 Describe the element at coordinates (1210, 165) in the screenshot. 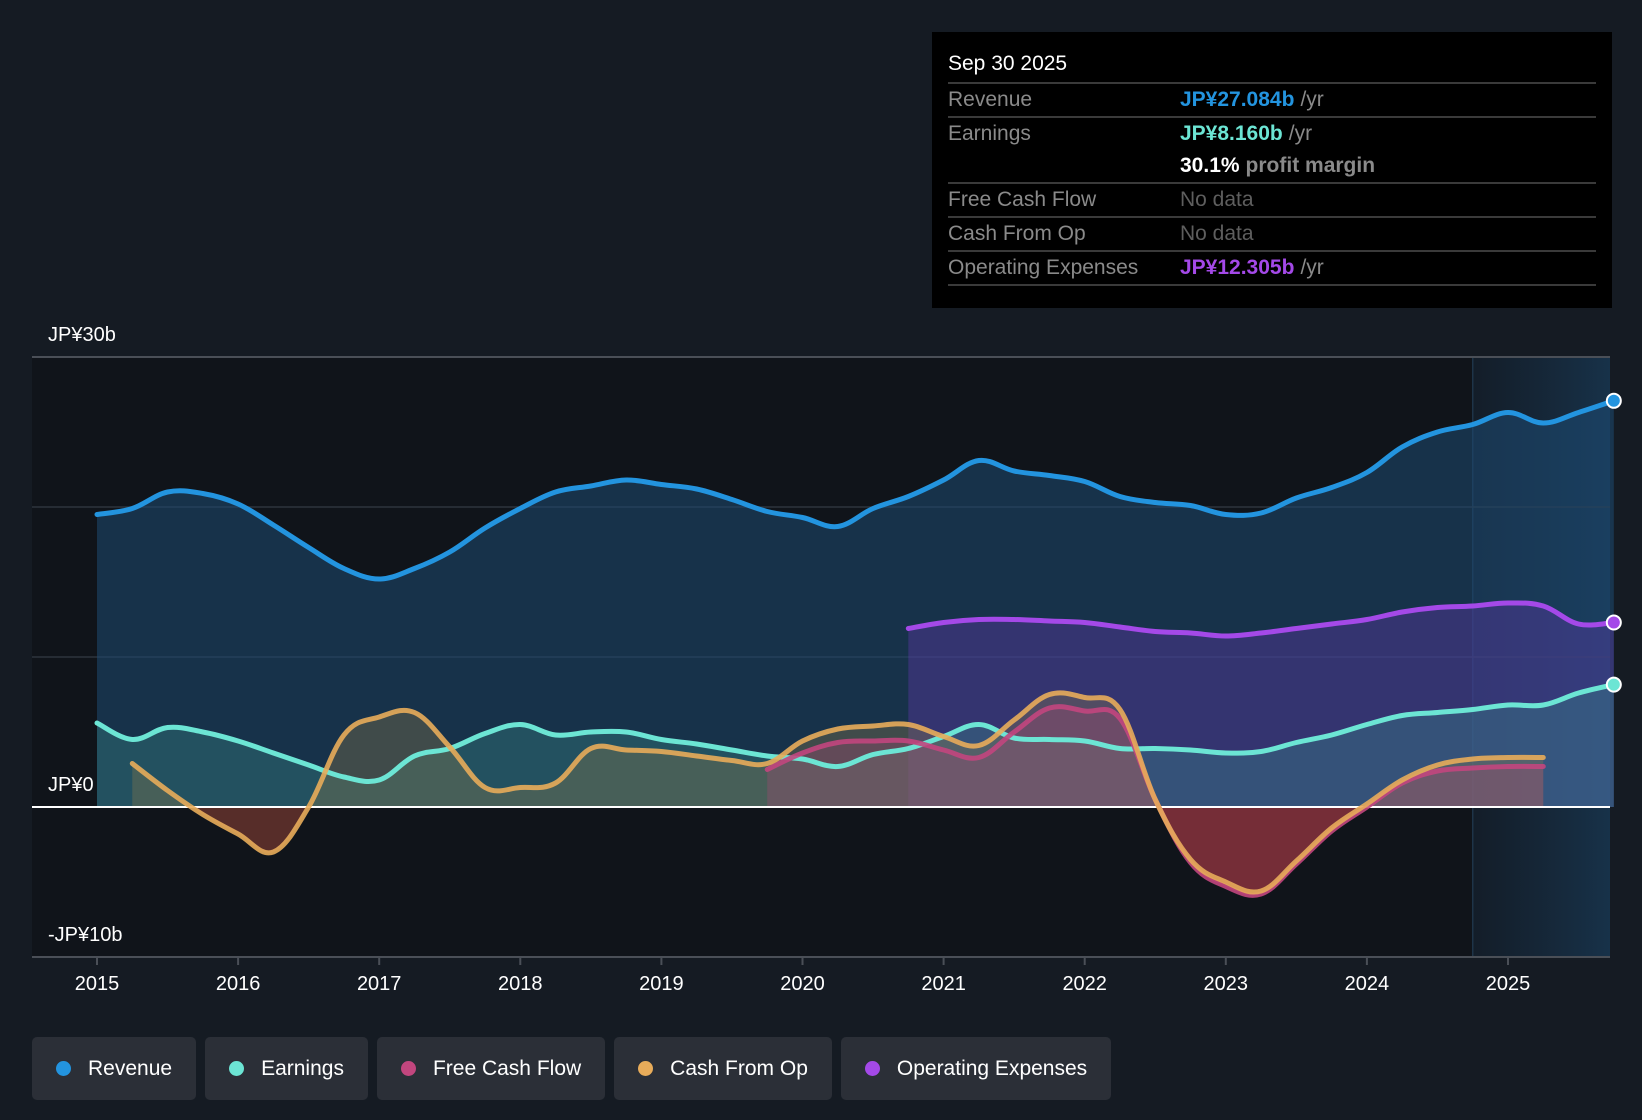

I see `profit-margin-value: 30.1%` at that location.